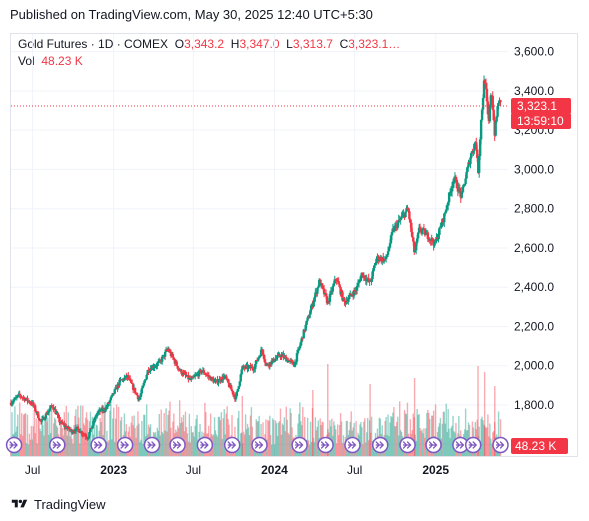 This screenshot has width=589, height=521. I want to click on volume-badge: 48.23 K, so click(539, 446).